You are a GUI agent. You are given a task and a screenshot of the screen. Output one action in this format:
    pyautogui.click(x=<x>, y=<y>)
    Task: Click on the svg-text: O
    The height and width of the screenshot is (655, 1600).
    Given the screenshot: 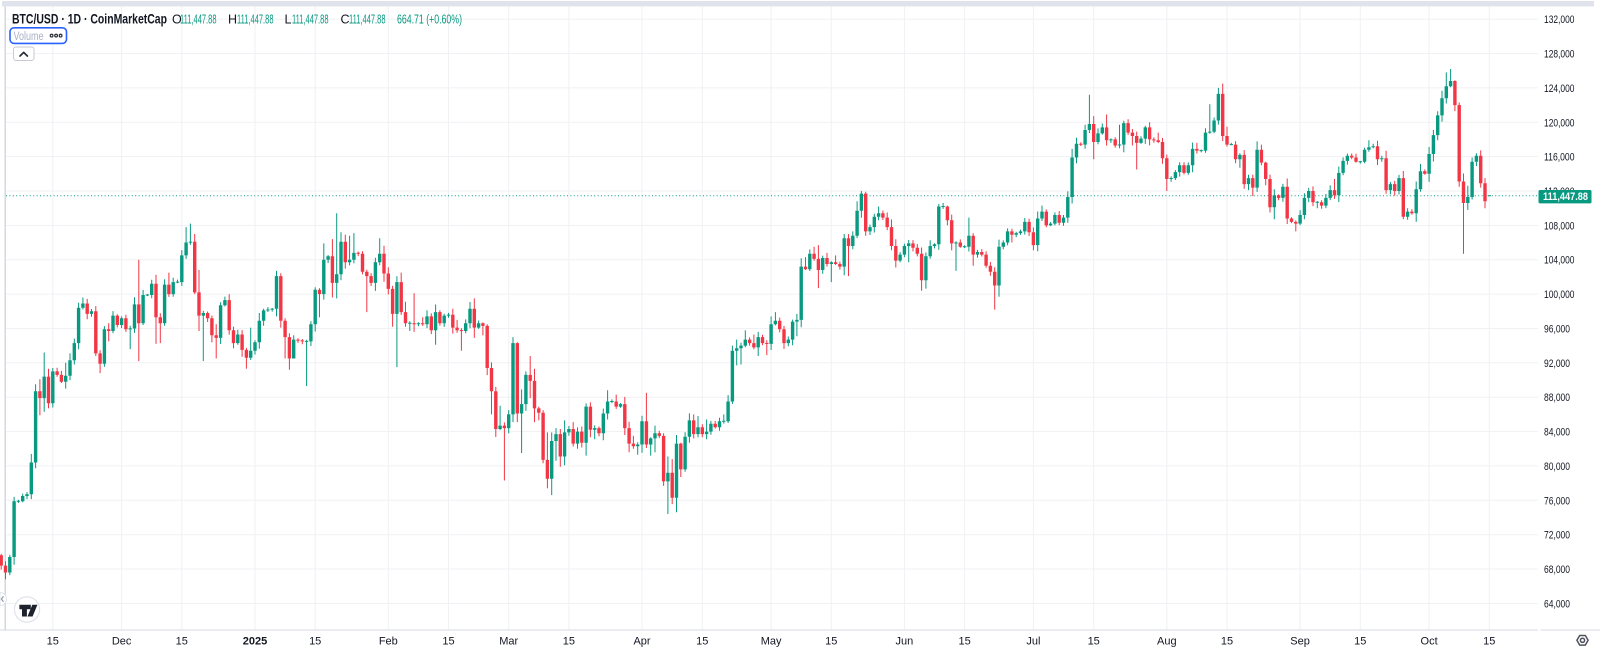 What is the action you would take?
    pyautogui.click(x=177, y=20)
    